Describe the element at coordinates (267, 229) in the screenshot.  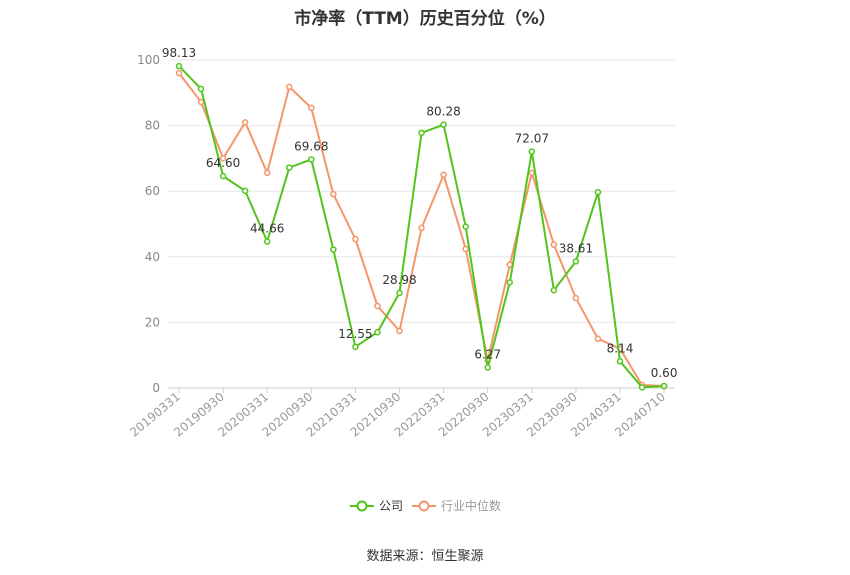
I see `data-label: 44.66` at that location.